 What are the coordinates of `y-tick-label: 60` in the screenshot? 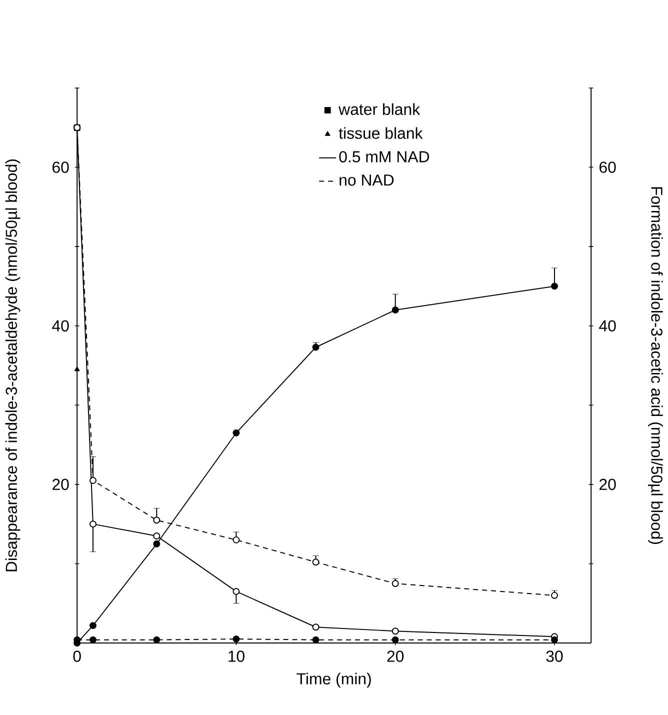 It's located at (60, 167).